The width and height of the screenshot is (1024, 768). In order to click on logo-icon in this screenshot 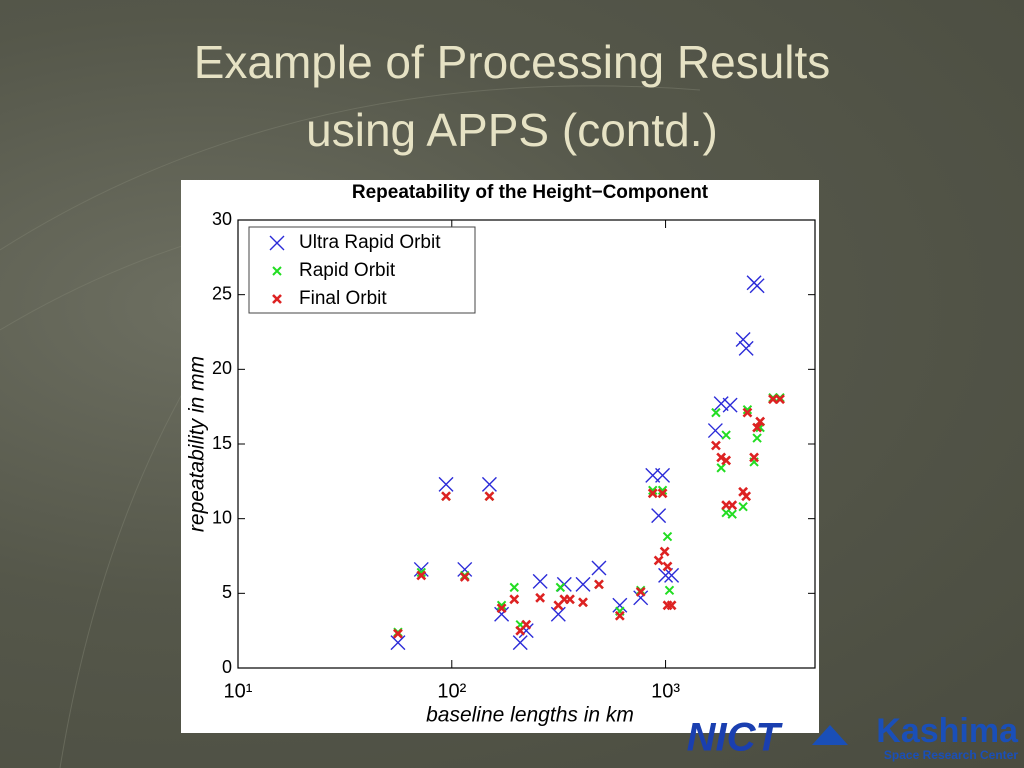, I will do `click(830, 735)`.